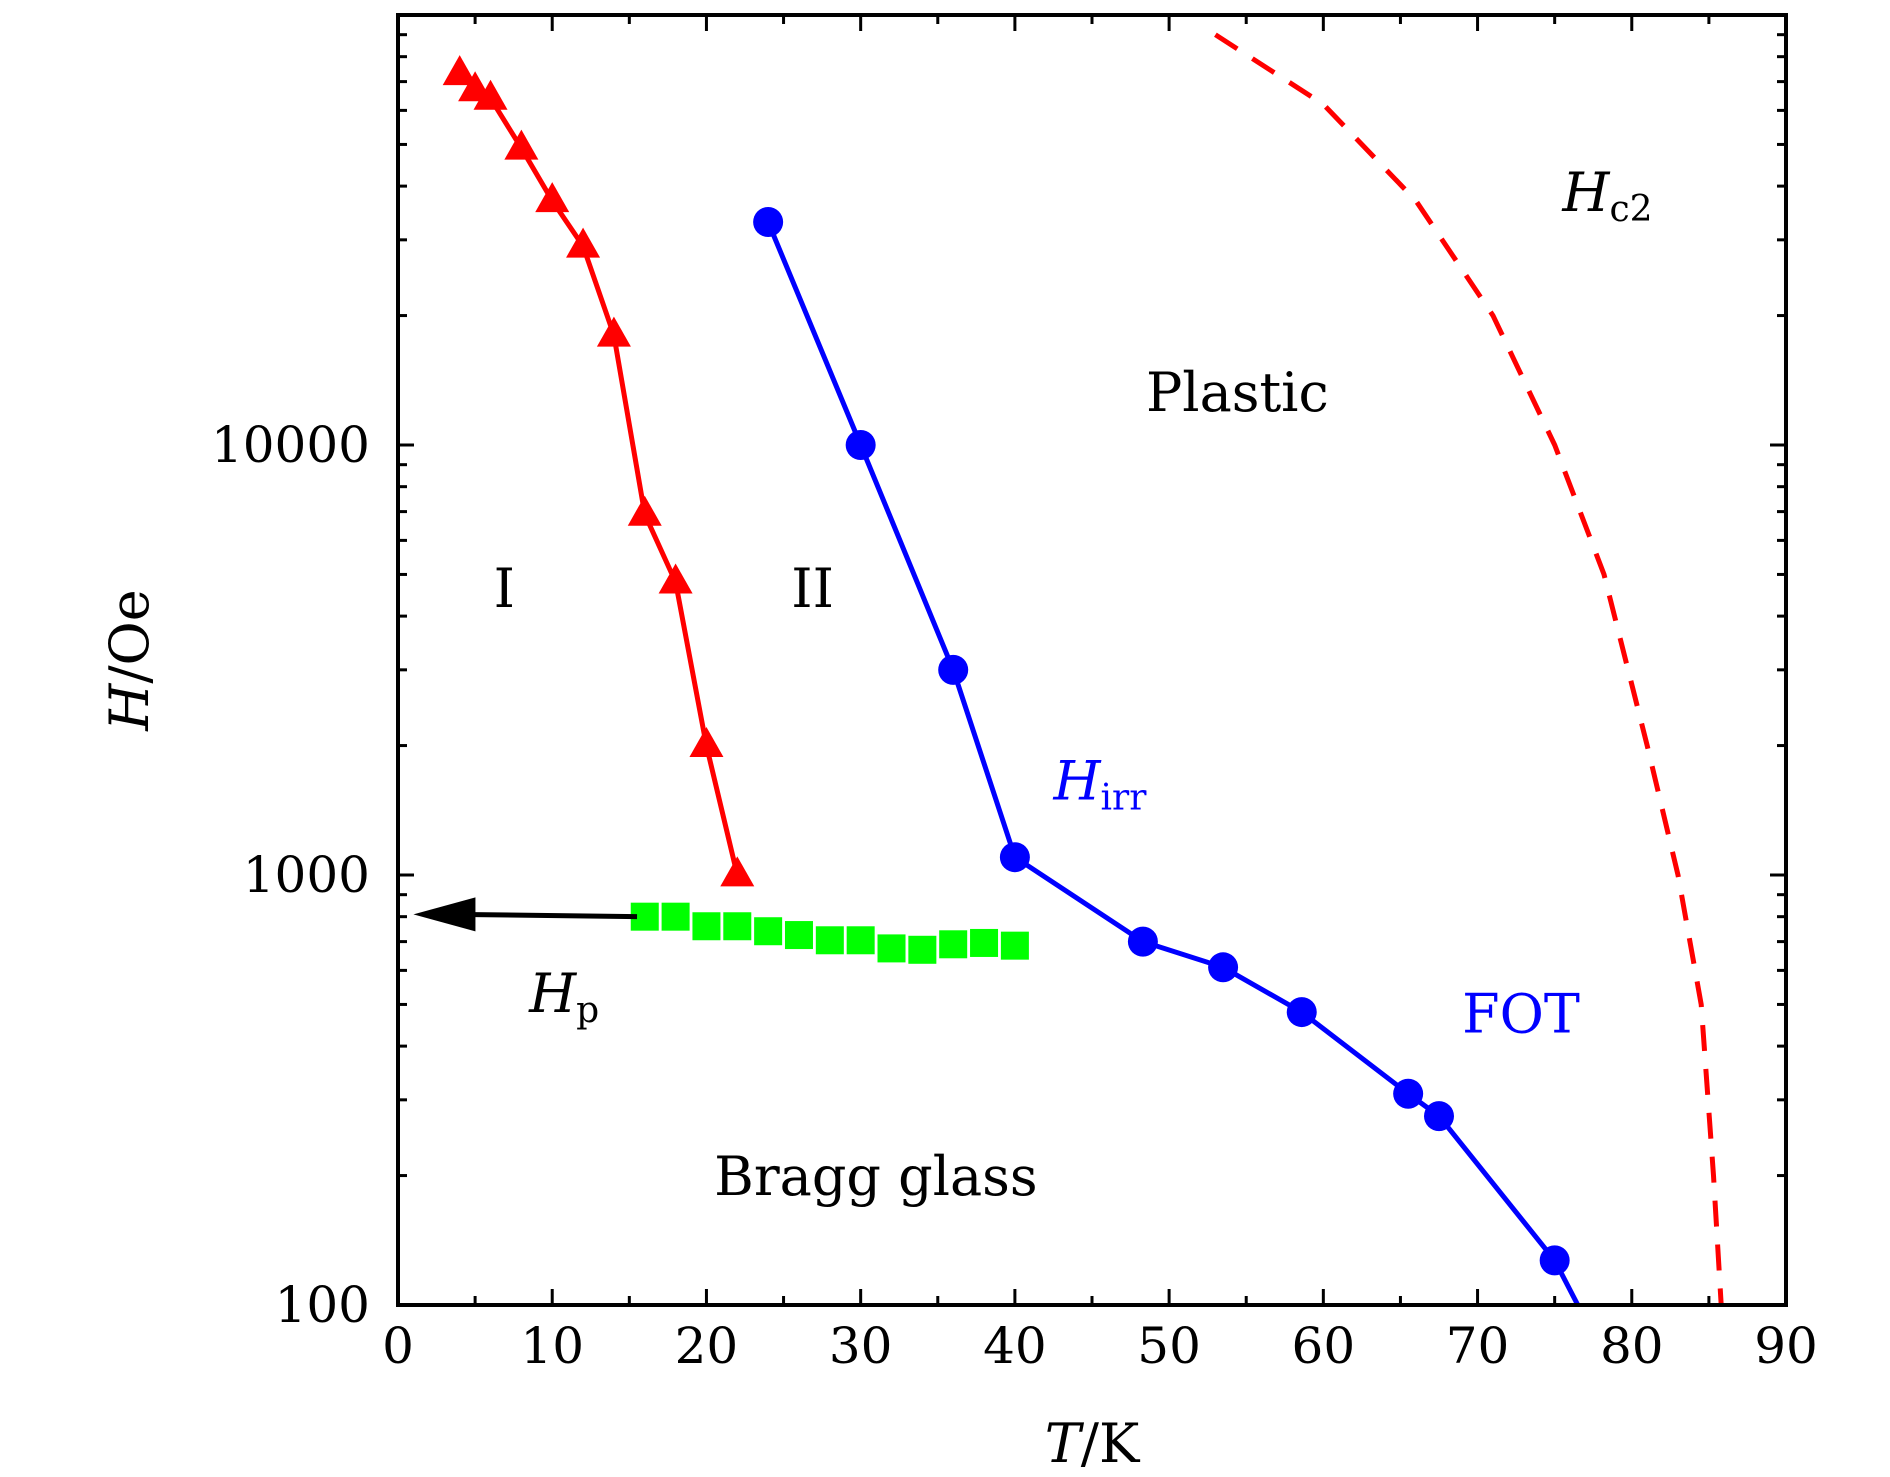 The height and width of the screenshot is (1477, 1890). What do you see at coordinates (1786, 1346) in the screenshot?
I see `x-tick-label: 90` at bounding box center [1786, 1346].